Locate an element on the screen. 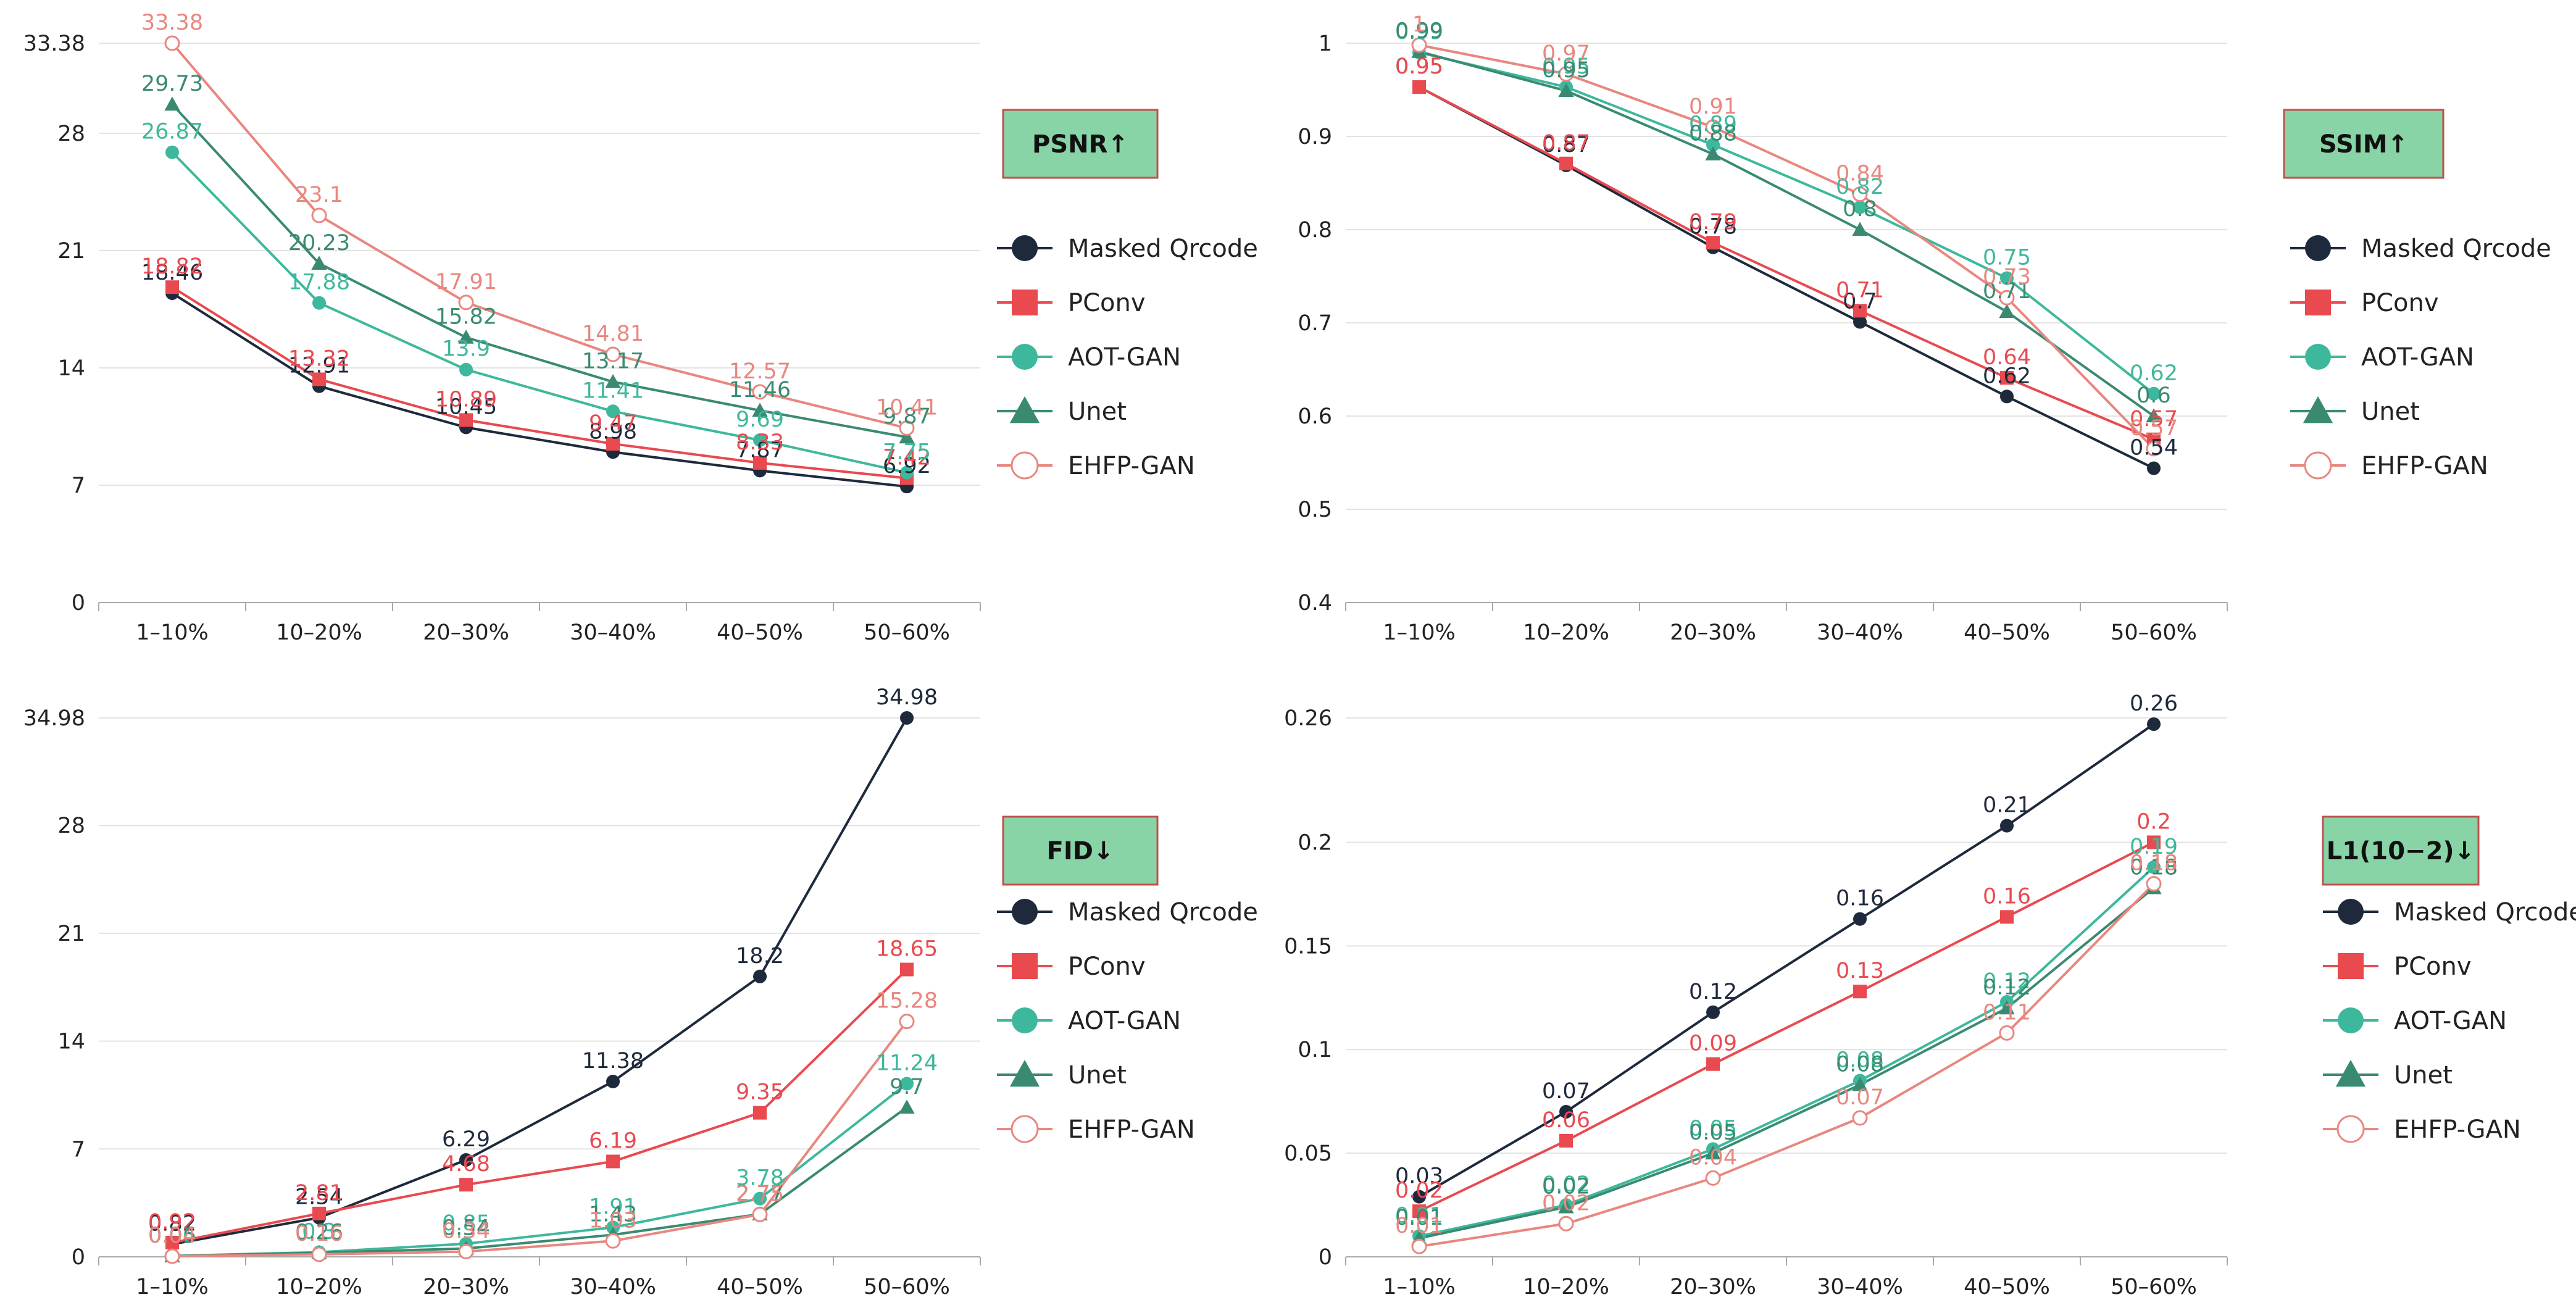 The height and width of the screenshot is (1313, 2576). data-label-aot-gan: 9.69 is located at coordinates (760, 420).